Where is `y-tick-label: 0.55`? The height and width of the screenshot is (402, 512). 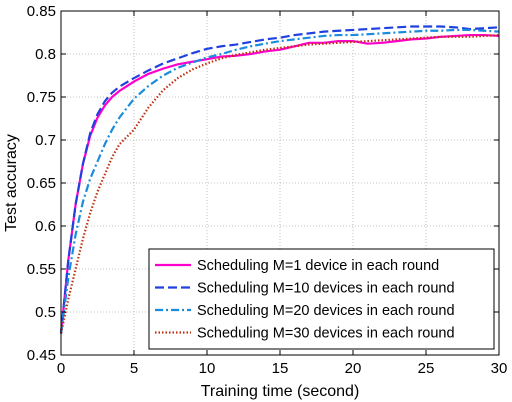 y-tick-label: 0.55 is located at coordinates (41, 269).